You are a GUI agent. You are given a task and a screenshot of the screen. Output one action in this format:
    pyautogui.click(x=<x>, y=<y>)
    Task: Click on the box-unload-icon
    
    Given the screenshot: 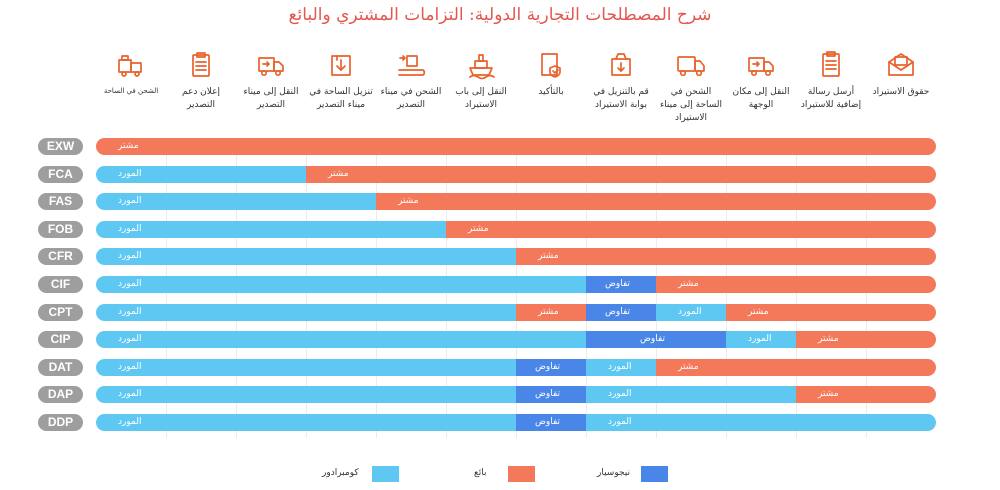 What is the action you would take?
    pyautogui.click(x=621, y=65)
    